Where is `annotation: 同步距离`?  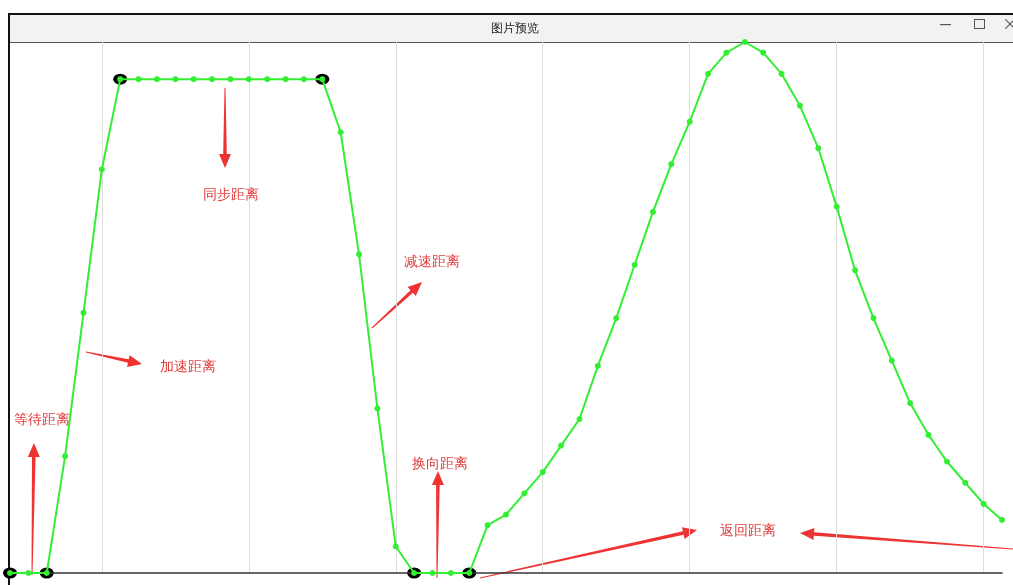
annotation: 同步距离 is located at coordinates (231, 195).